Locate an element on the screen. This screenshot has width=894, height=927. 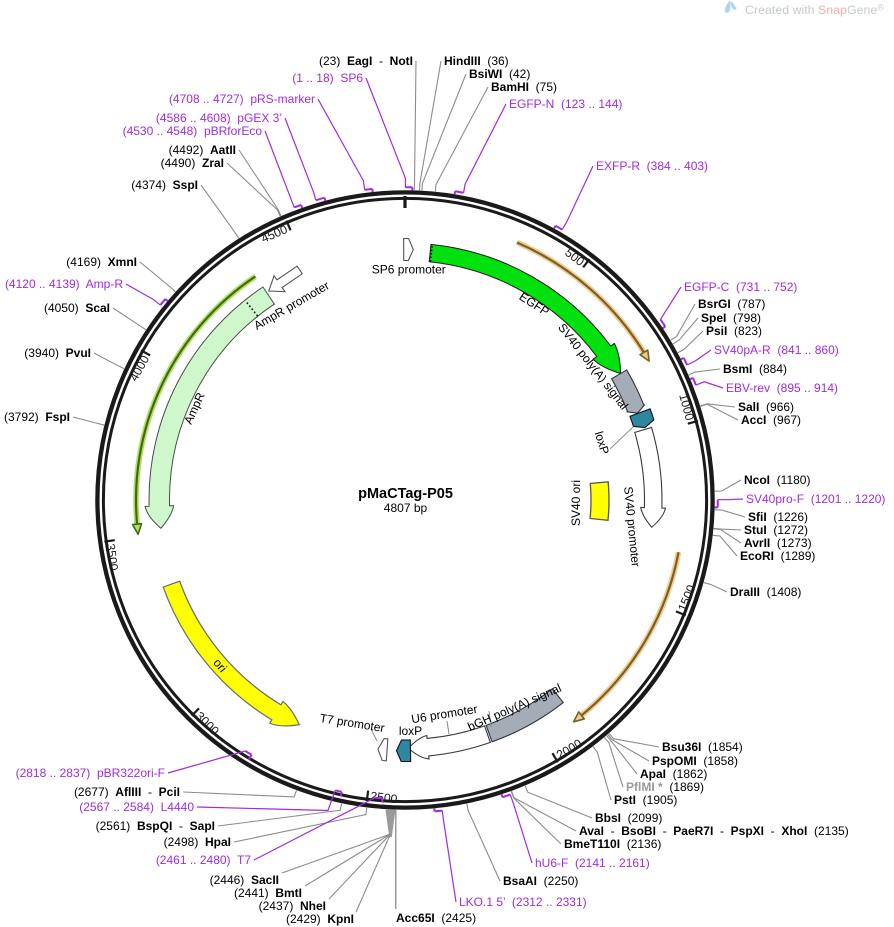
svg-text: ApaI (1862) is located at coordinates (673, 774).